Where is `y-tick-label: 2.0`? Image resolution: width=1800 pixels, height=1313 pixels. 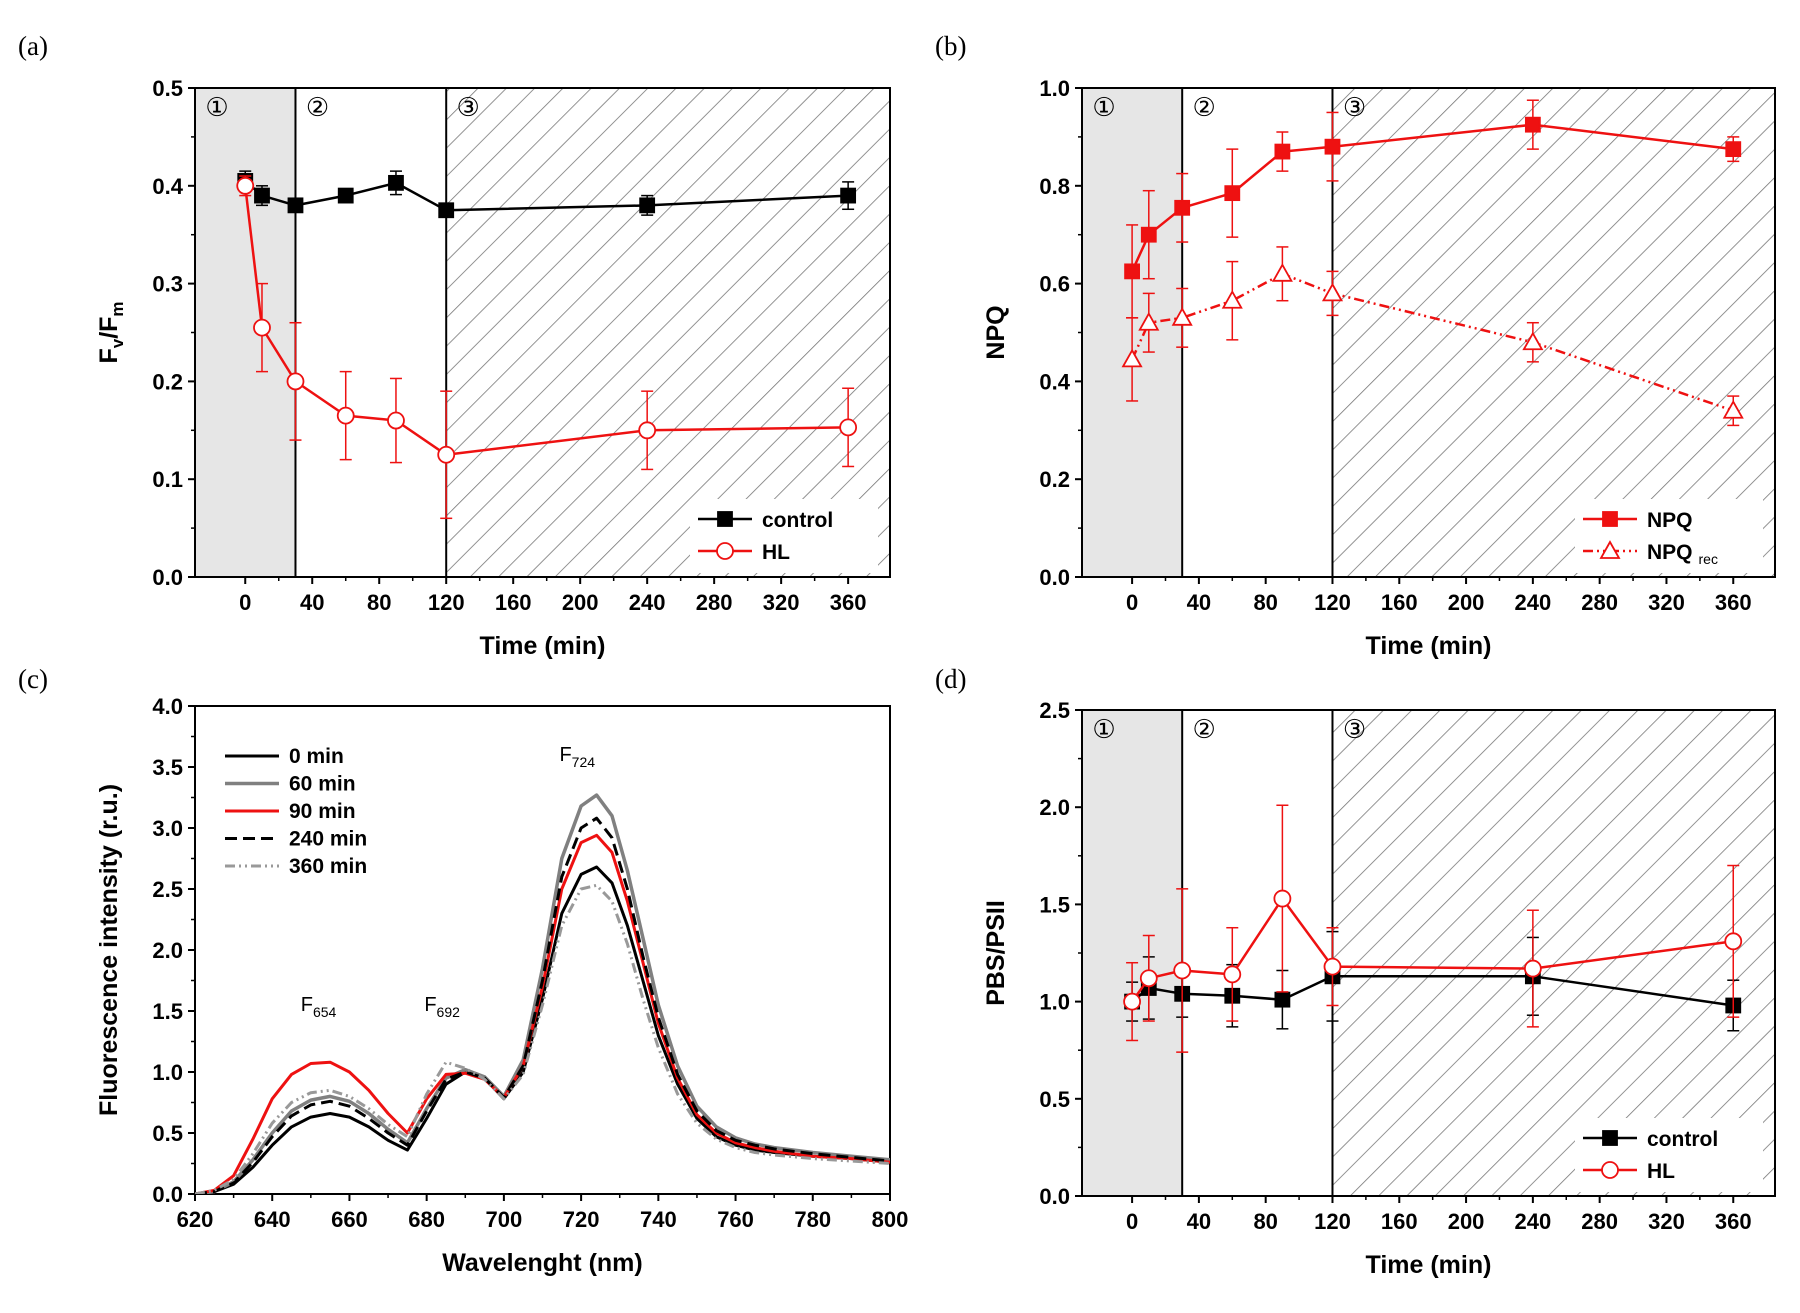 y-tick-label: 2.0 is located at coordinates (167, 950).